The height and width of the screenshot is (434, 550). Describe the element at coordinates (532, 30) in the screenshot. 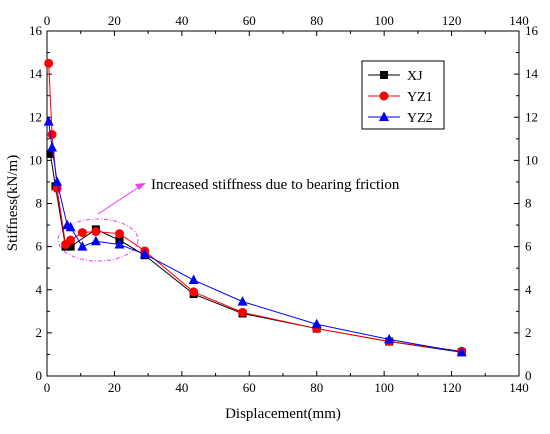

I see `y-tick-label-right: 16` at that location.